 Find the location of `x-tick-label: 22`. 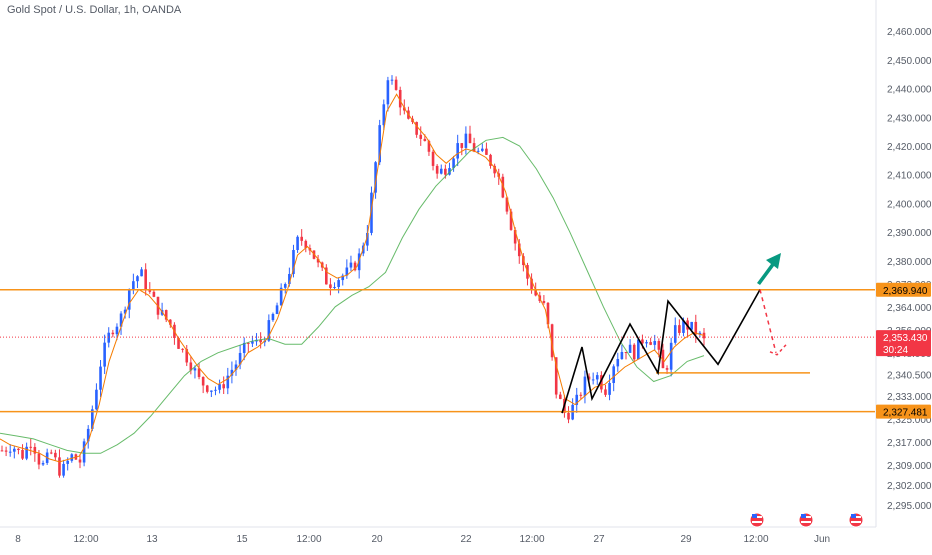

x-tick-label: 22 is located at coordinates (466, 539).